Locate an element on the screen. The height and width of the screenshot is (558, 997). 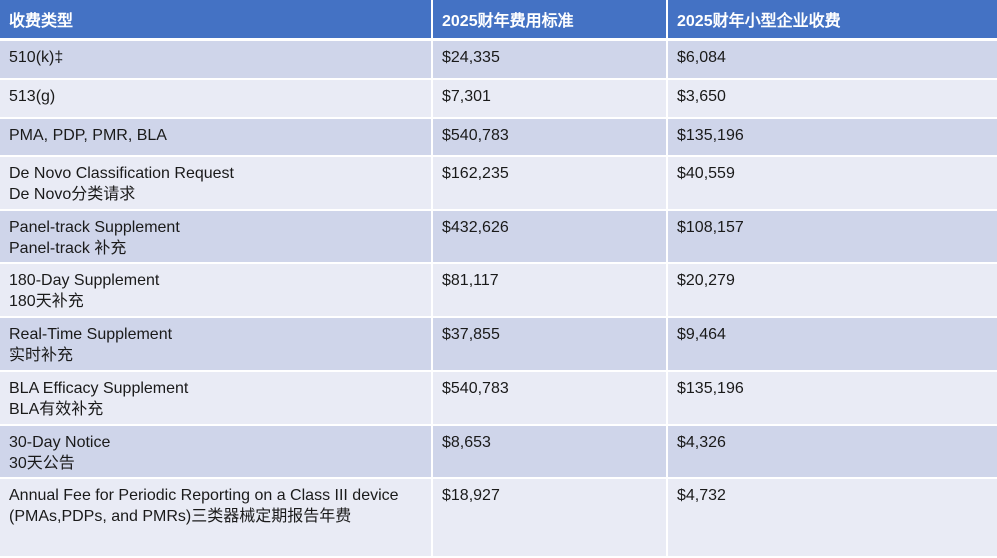
header-small-business-fee: 2025财年小型企业收费 is located at coordinates (832, 20).